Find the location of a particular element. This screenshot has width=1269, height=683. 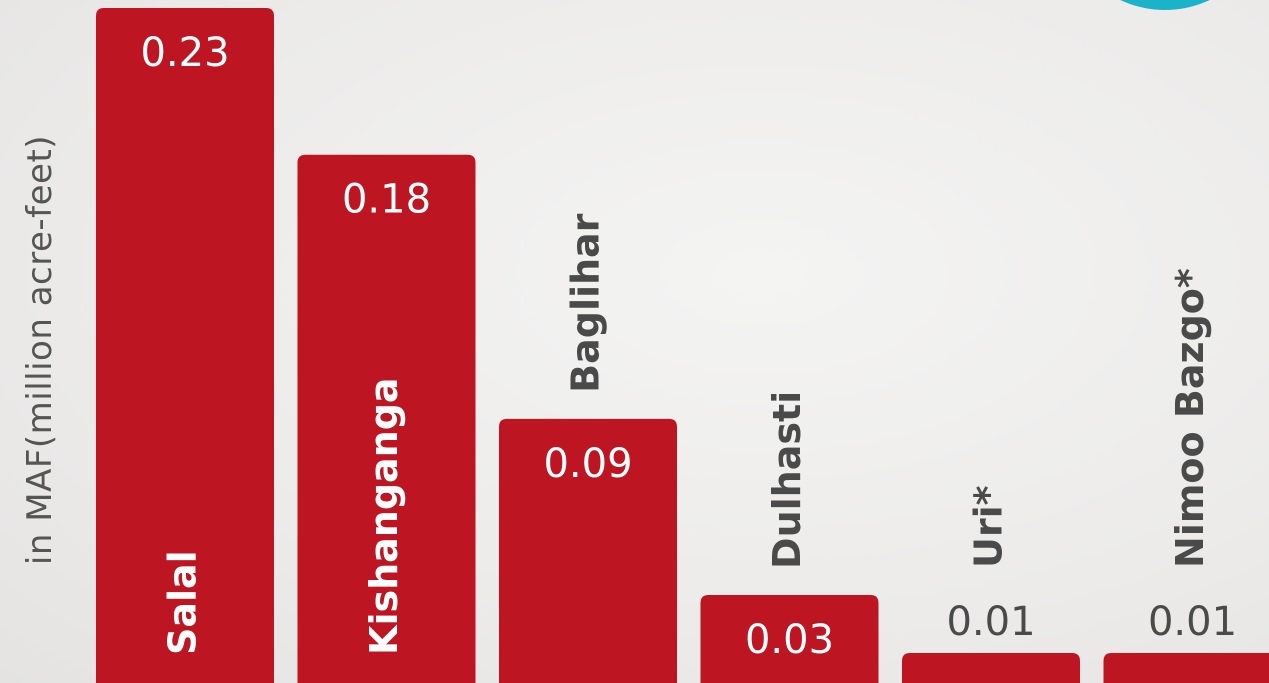

value-label-5: 0.01 is located at coordinates (1192, 622).